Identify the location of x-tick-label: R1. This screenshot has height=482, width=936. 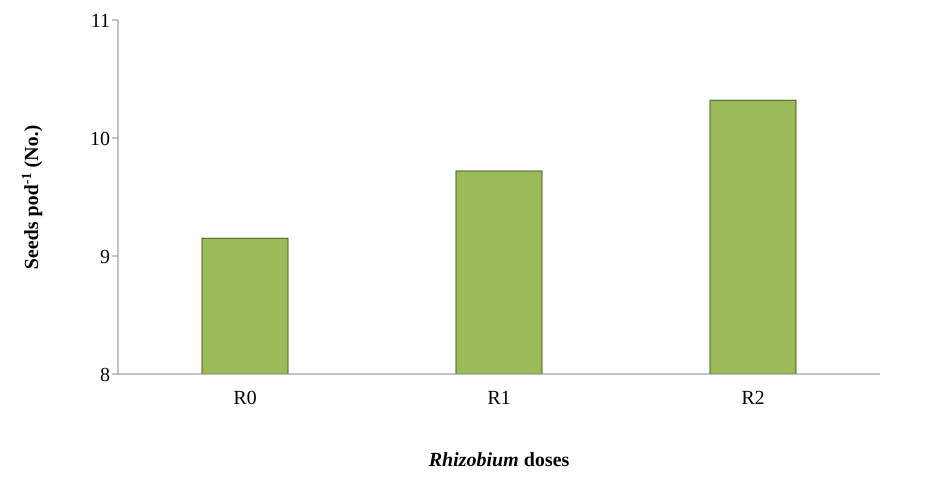
(499, 398).